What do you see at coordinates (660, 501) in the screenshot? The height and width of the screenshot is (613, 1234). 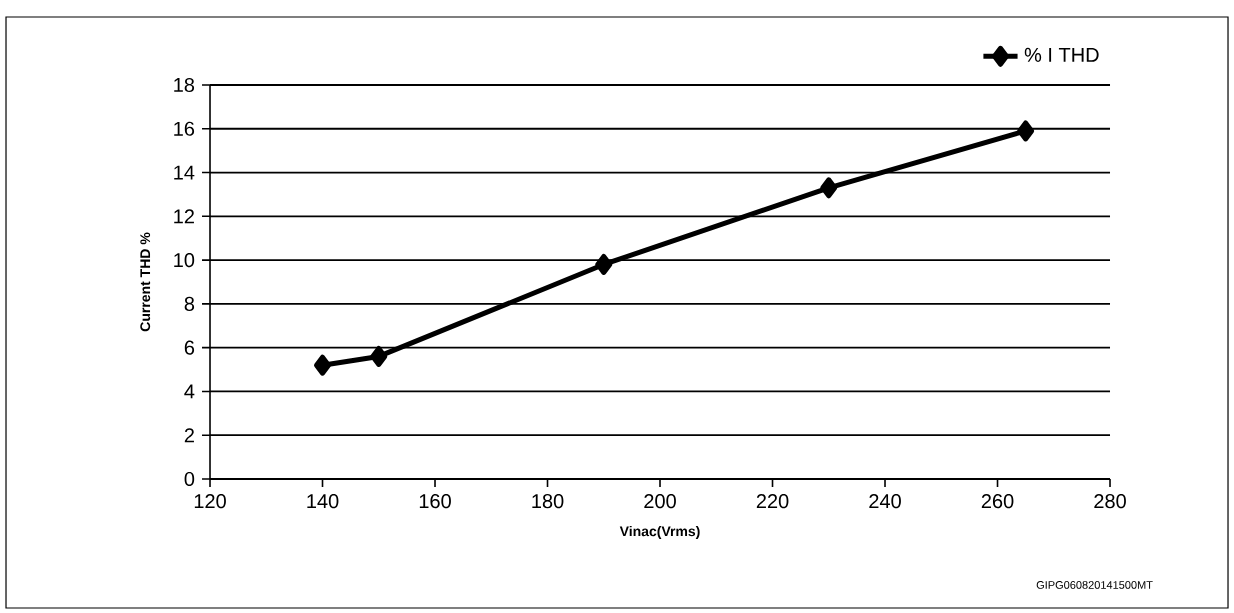 I see `x-tick-label: 200` at bounding box center [660, 501].